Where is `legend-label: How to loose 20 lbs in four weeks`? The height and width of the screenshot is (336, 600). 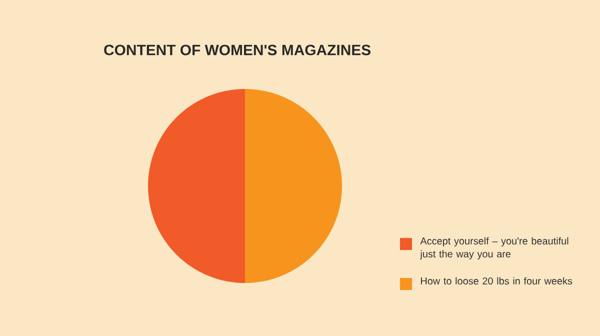
legend-label: How to loose 20 lbs in four weeks is located at coordinates (496, 281).